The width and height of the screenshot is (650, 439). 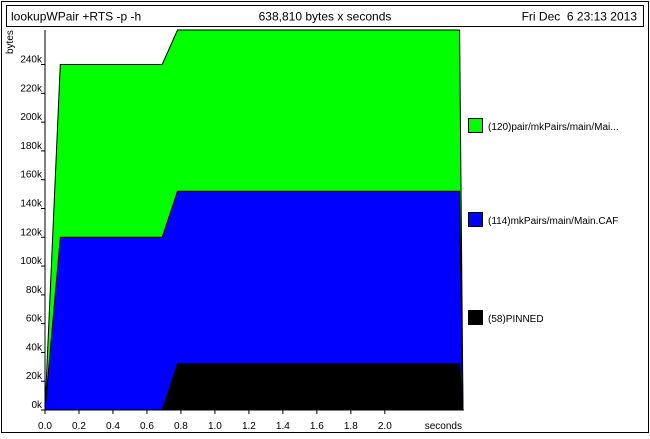 I want to click on x-tick-label: 0.8, so click(x=181, y=426).